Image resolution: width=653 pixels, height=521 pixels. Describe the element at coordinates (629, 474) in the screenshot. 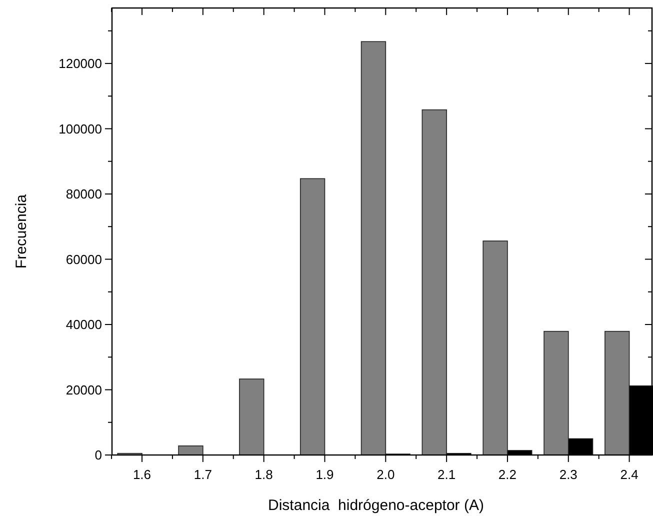

I see `x-tick-label: 2.4` at that location.